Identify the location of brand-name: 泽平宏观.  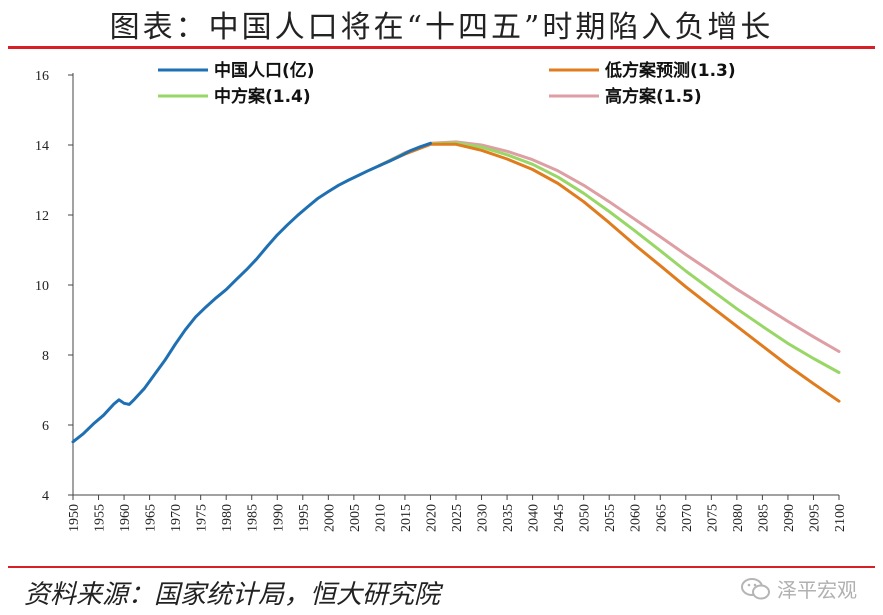
(817, 590).